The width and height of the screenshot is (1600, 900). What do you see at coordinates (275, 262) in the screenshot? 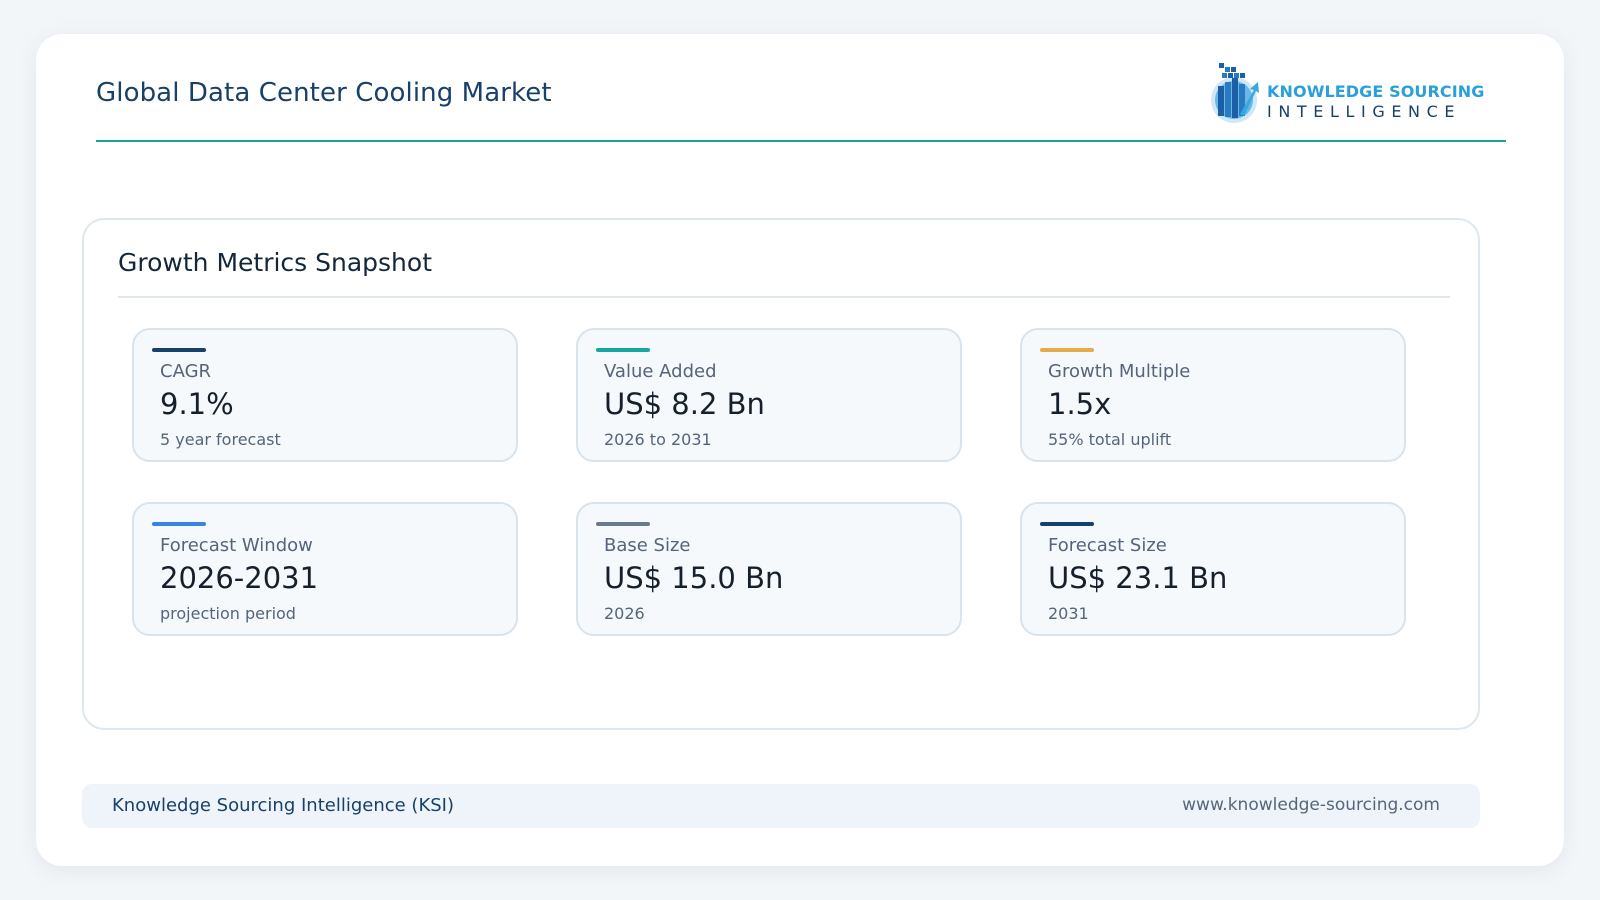
I see `panel-title: Growth Metrics Snapshot` at bounding box center [275, 262].